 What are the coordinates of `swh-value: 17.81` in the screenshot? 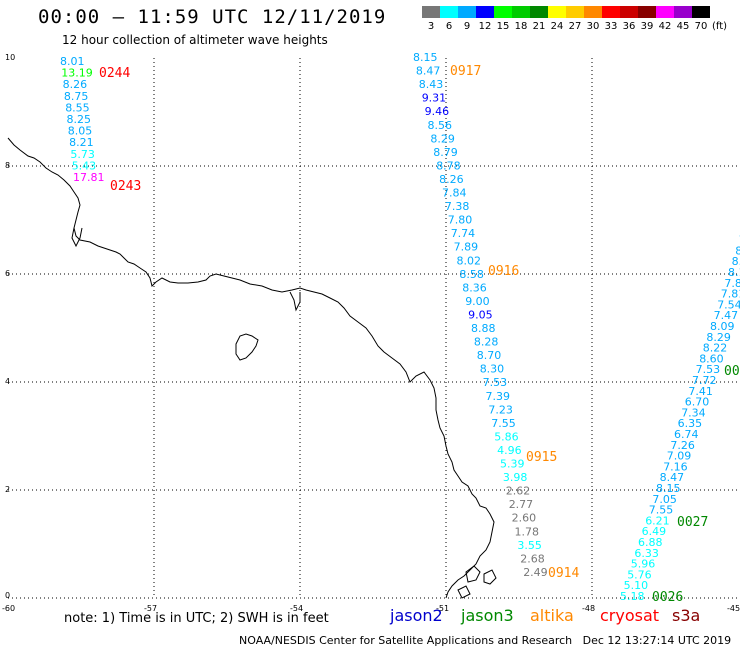 It's located at (89, 177).